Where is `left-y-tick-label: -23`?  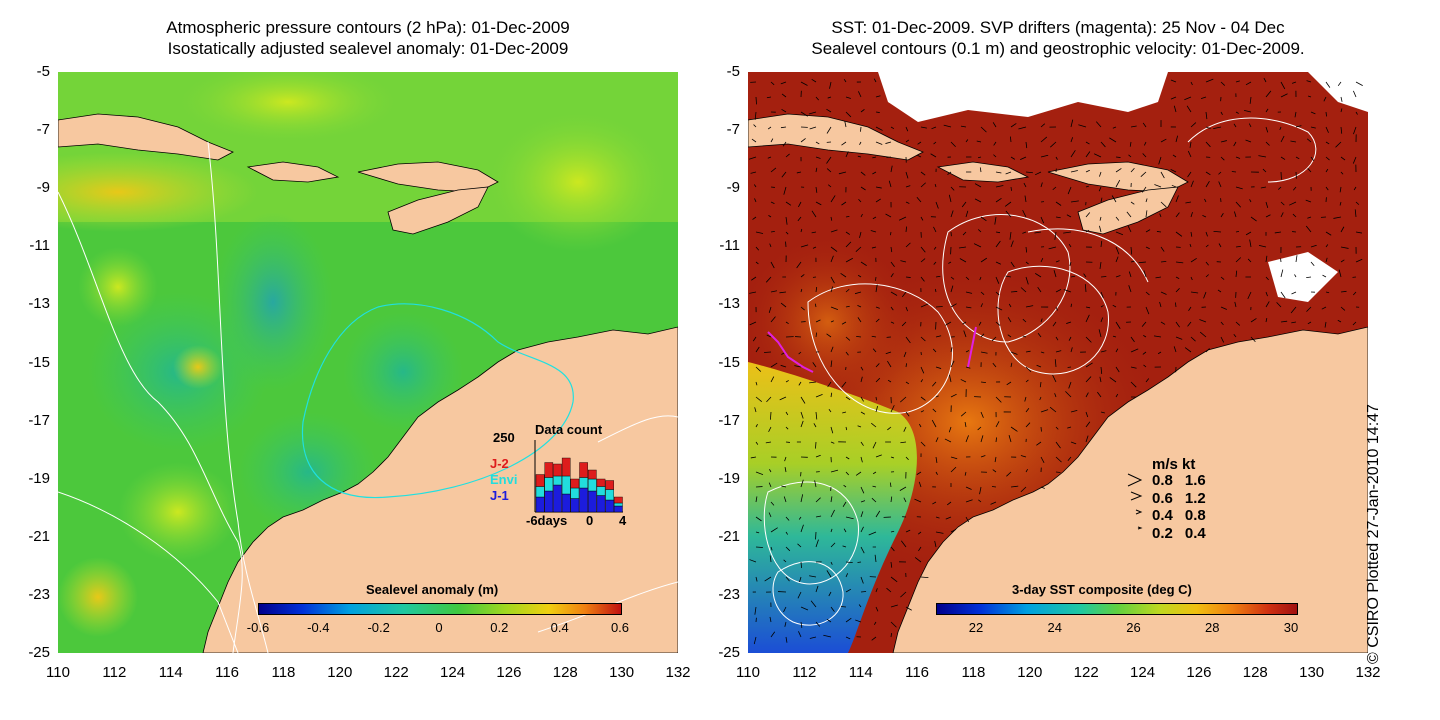
left-y-tick-label: -23 is located at coordinates (39, 594).